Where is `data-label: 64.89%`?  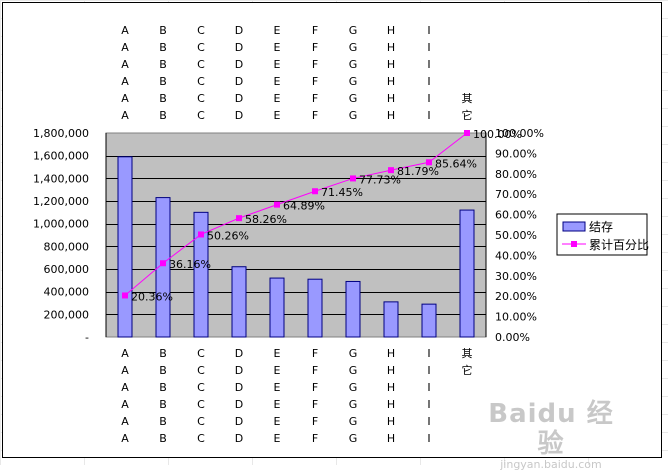 data-label: 64.89% is located at coordinates (304, 206).